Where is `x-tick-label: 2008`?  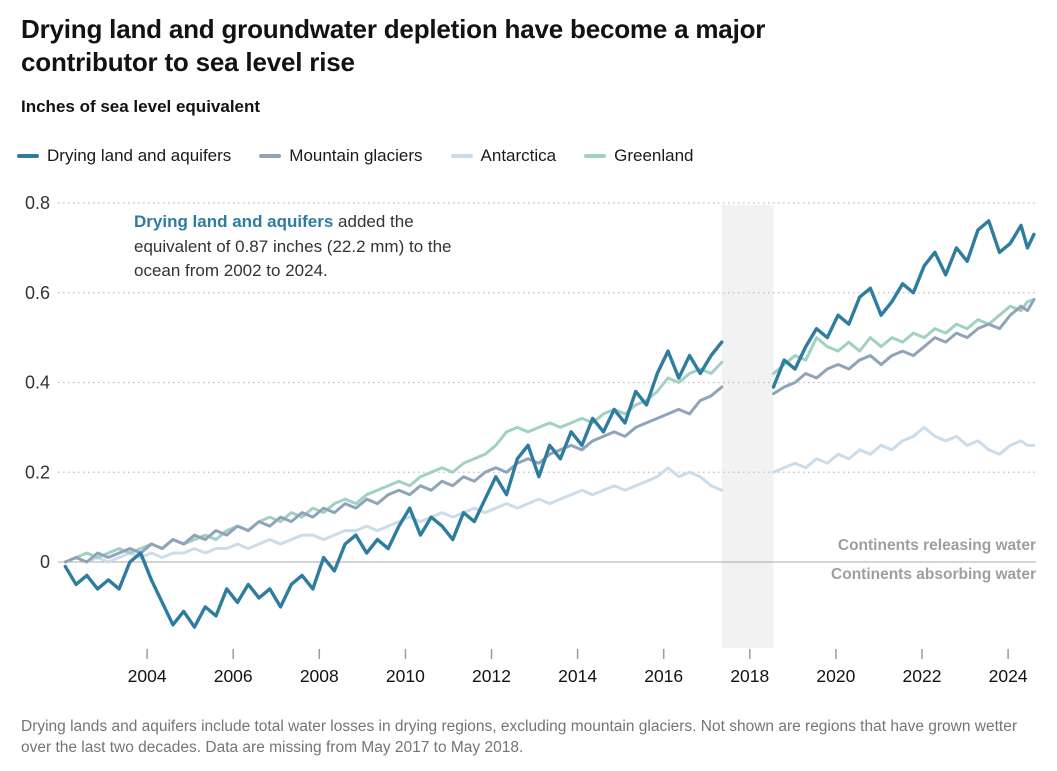
x-tick-label: 2008 is located at coordinates (319, 676).